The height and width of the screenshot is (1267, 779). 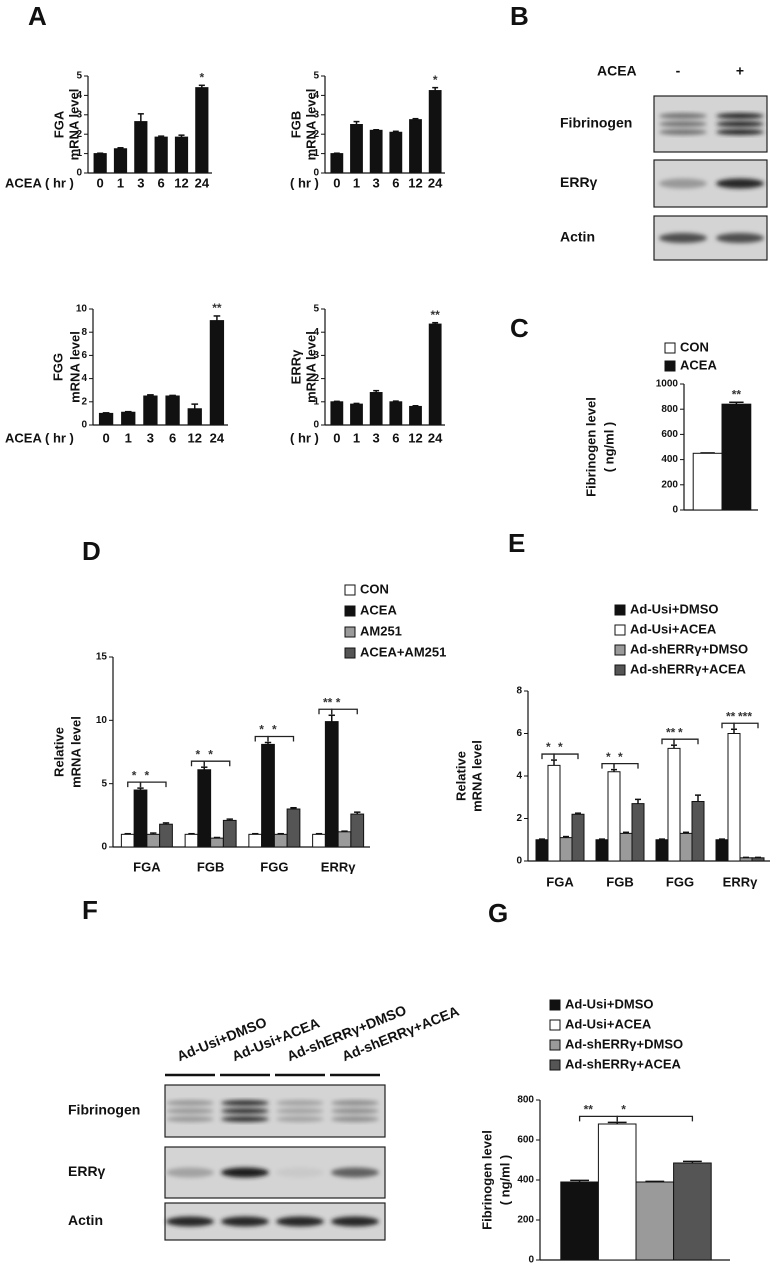 What do you see at coordinates (295, 124) in the screenshot?
I see `y-axis-label: FGB` at bounding box center [295, 124].